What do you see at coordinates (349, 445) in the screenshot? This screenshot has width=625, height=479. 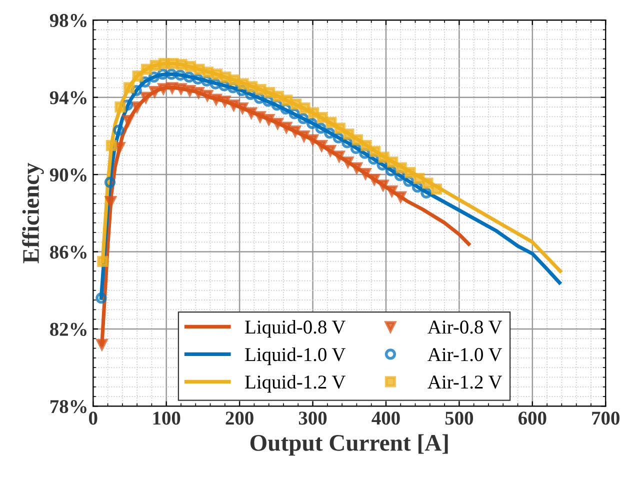 I see `x-axis-title: Output Current [A]` at bounding box center [349, 445].